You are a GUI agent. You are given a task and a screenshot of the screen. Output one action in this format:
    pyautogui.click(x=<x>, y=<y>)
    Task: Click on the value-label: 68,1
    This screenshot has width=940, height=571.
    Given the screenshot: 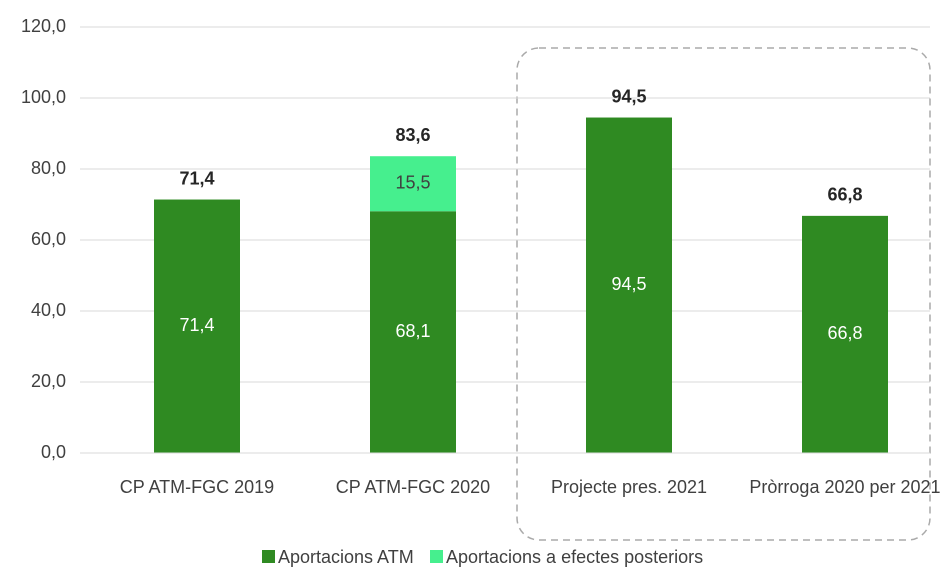 What is the action you would take?
    pyautogui.click(x=412, y=331)
    